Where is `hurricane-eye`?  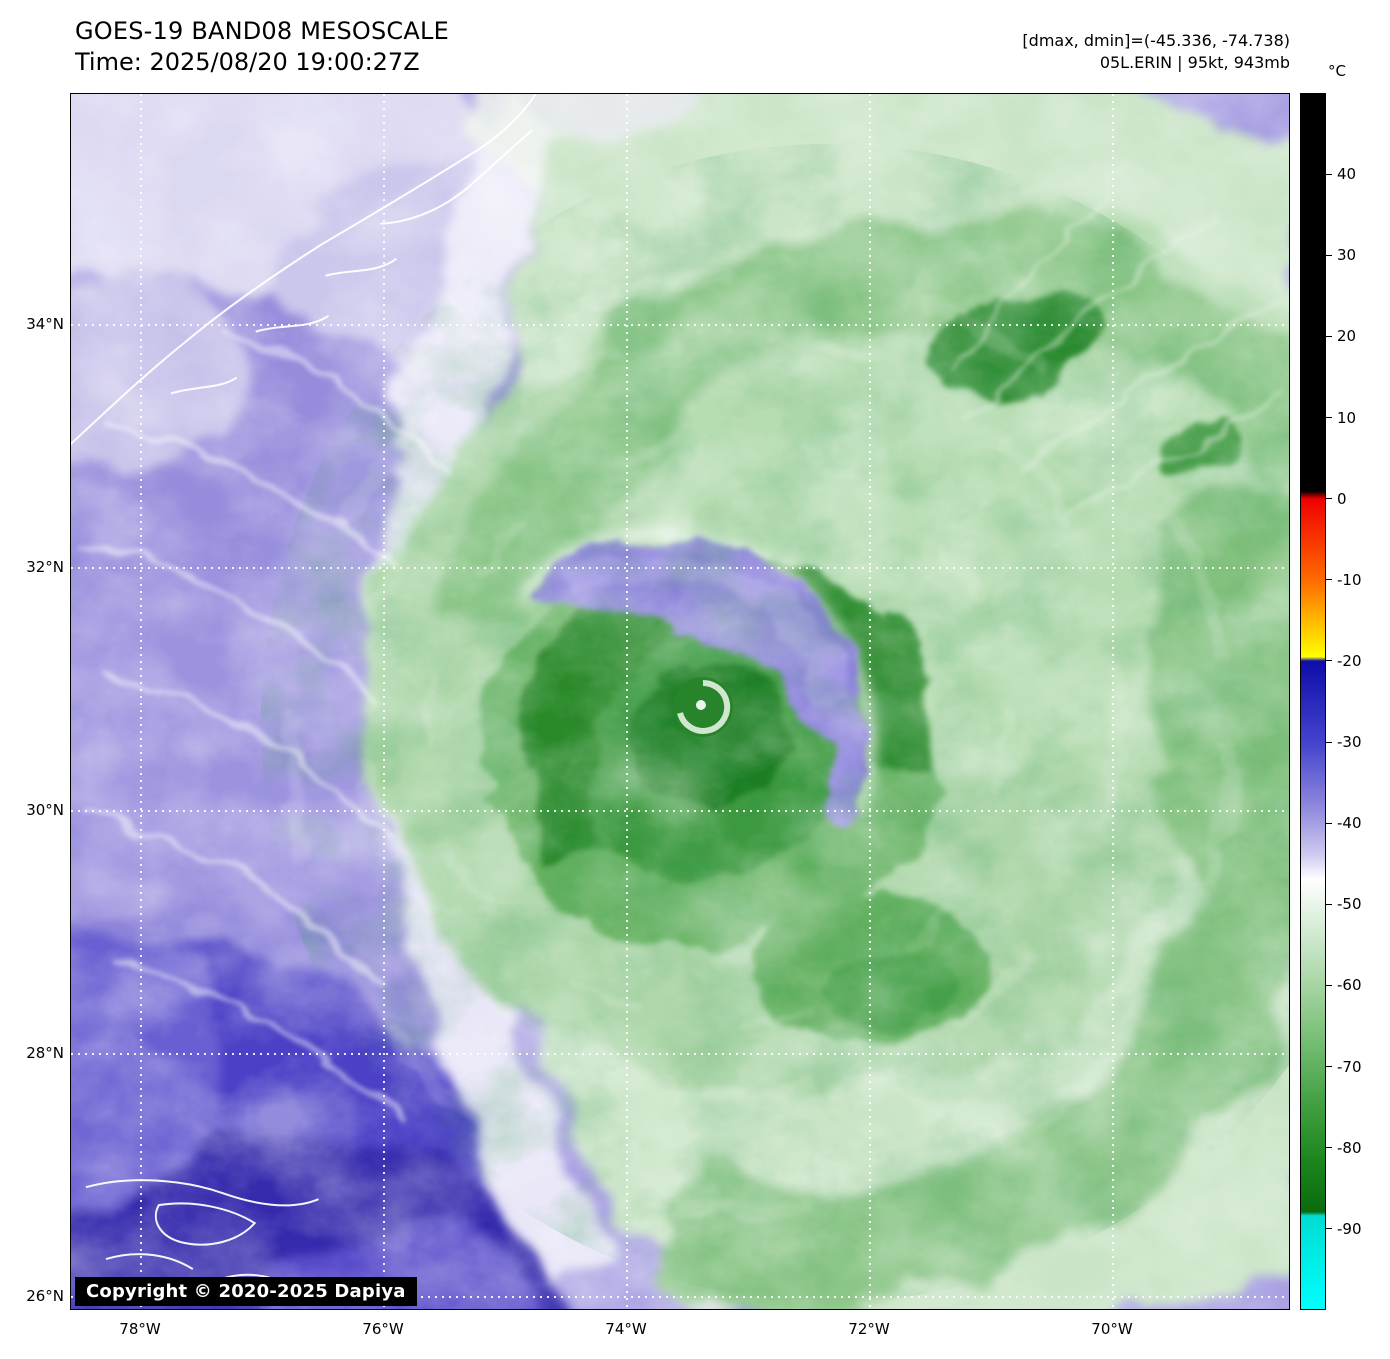
hurricane-eye is located at coordinates (703, 707).